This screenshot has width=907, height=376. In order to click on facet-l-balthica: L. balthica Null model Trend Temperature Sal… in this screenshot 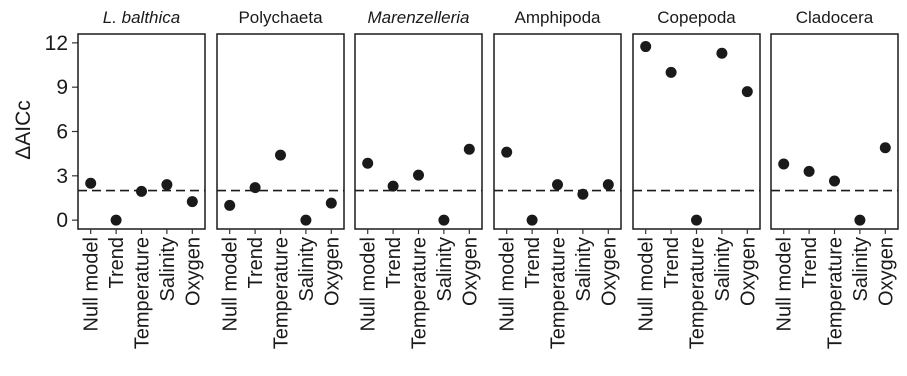, I will do `click(141, 178)`.